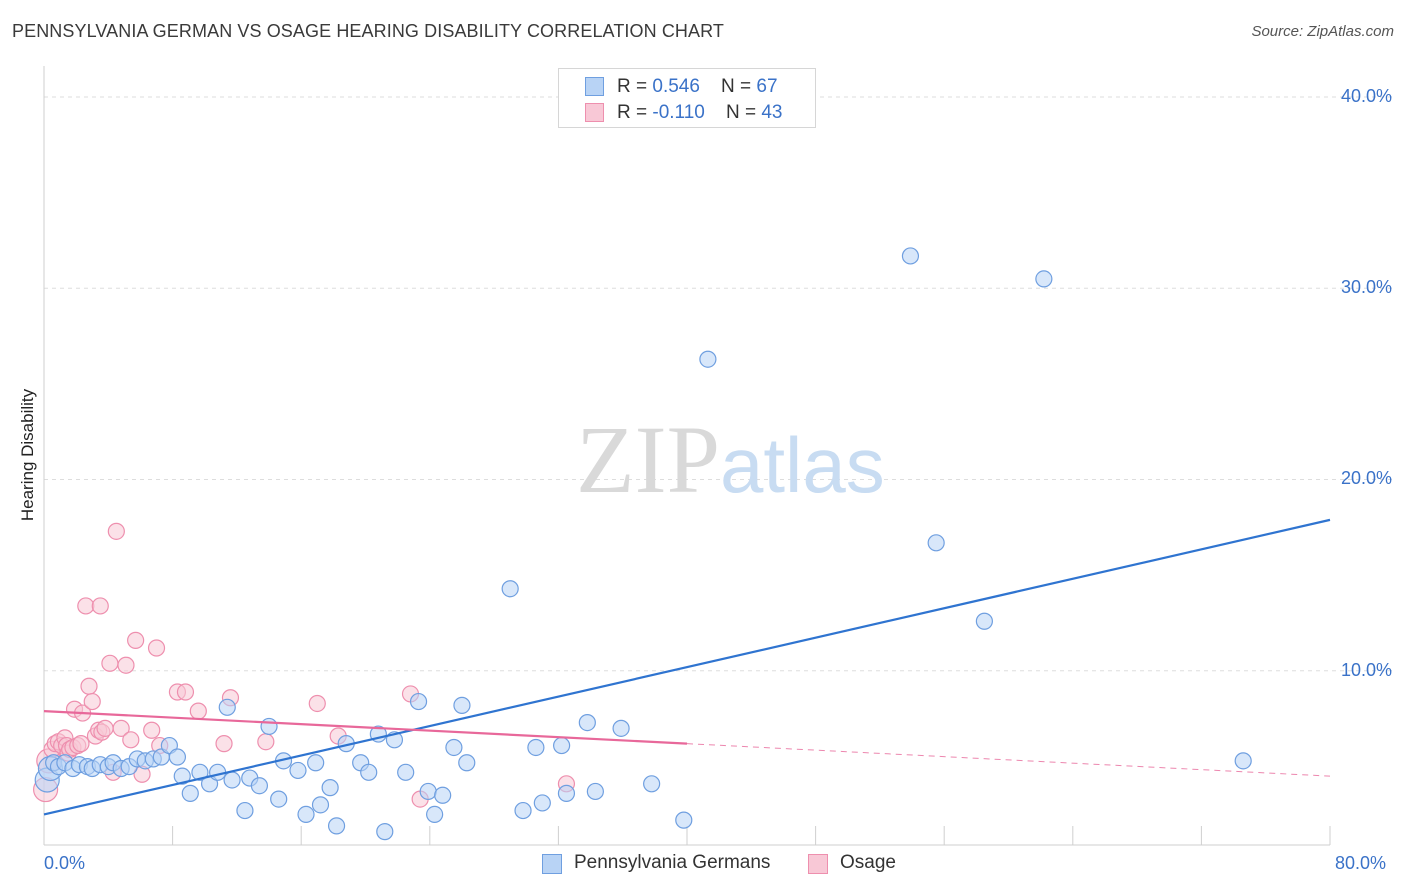 The height and width of the screenshot is (892, 1406). What do you see at coordinates (676, 86) in the screenshot?
I see `legend-r-value: 0.546` at bounding box center [676, 86].